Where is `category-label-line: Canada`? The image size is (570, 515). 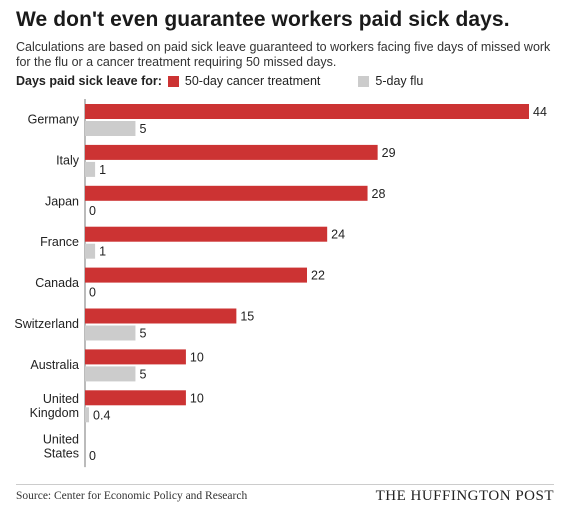
category-label-line: Canada is located at coordinates (57, 283).